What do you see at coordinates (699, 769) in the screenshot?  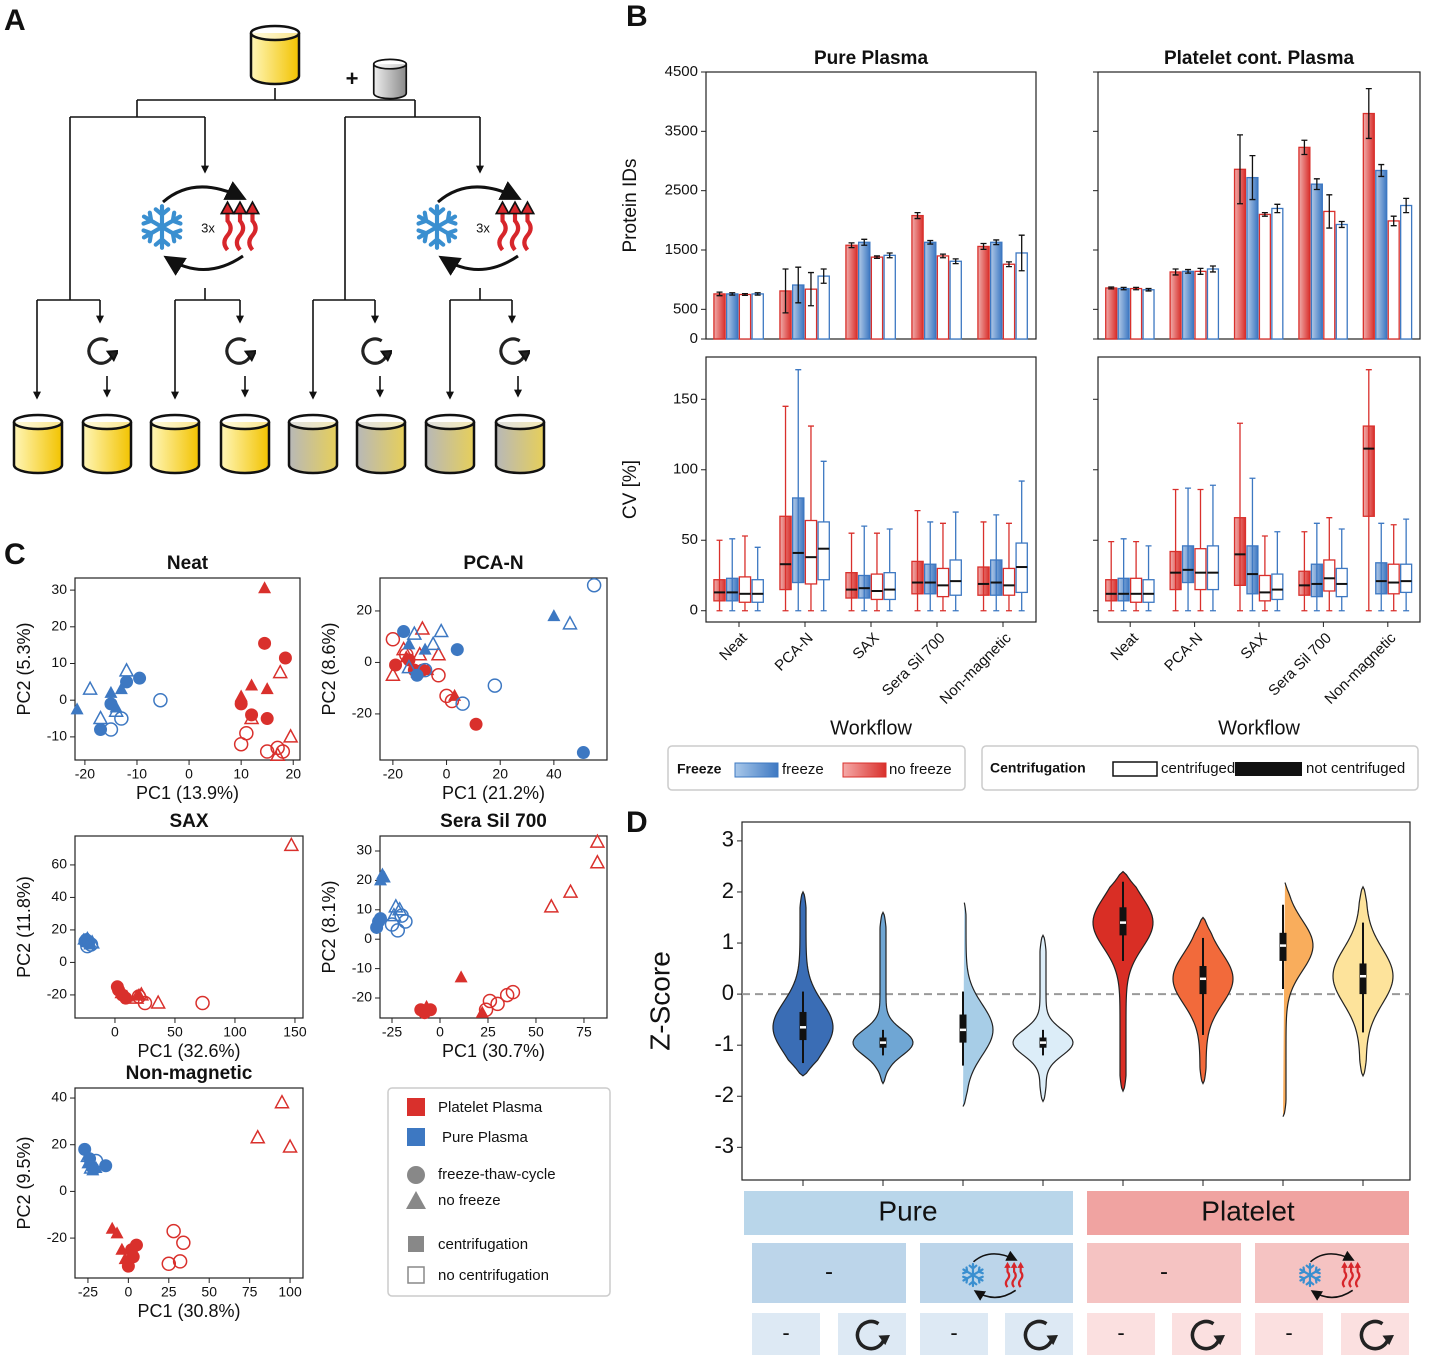 I see `legend-title: Freeze` at bounding box center [699, 769].